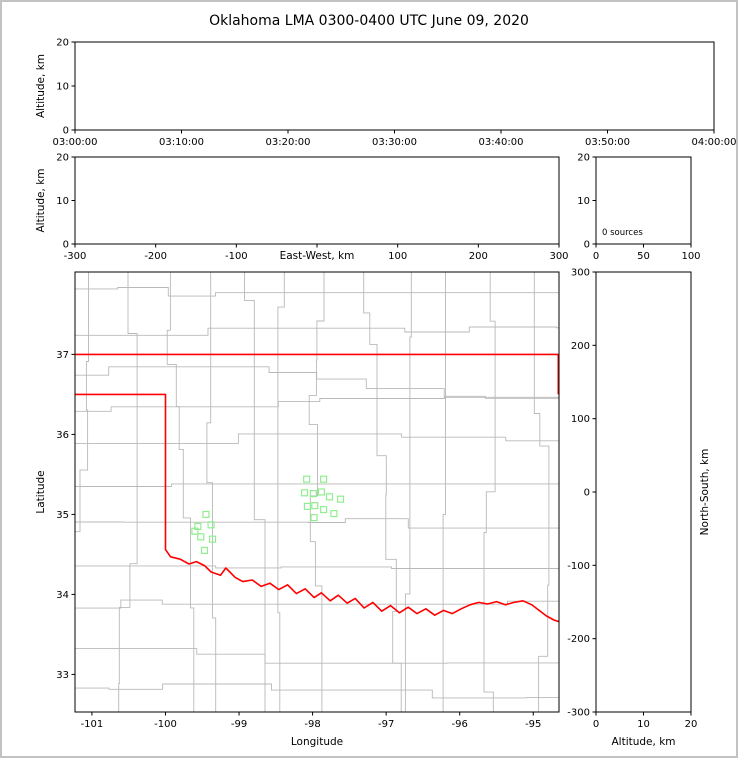 The height and width of the screenshot is (758, 738). I want to click on axis-text: -95, so click(533, 724).